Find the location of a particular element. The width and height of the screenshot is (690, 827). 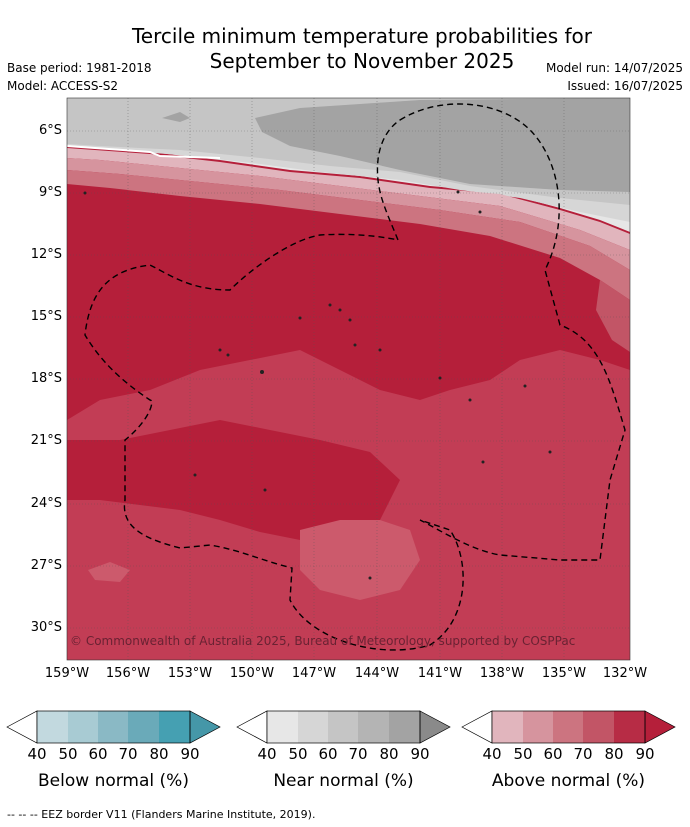

lon-label: 150°W is located at coordinates (252, 673).